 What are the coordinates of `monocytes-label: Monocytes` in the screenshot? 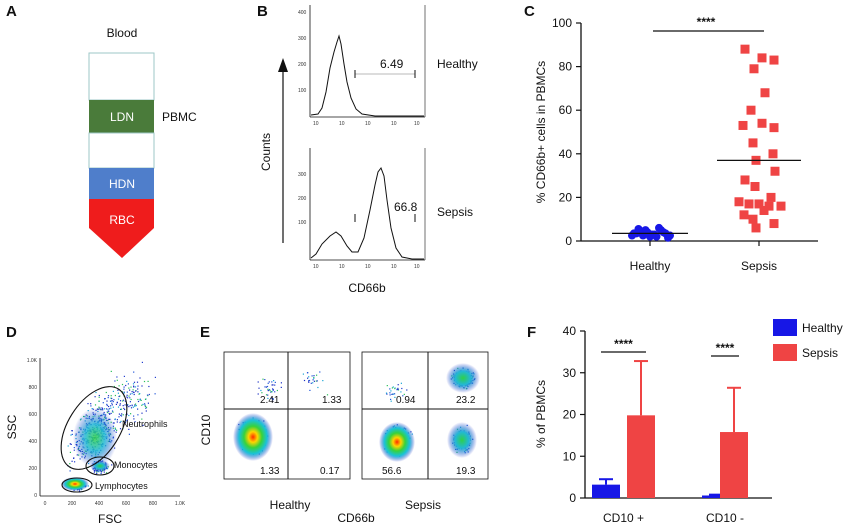 It's located at (136, 465).